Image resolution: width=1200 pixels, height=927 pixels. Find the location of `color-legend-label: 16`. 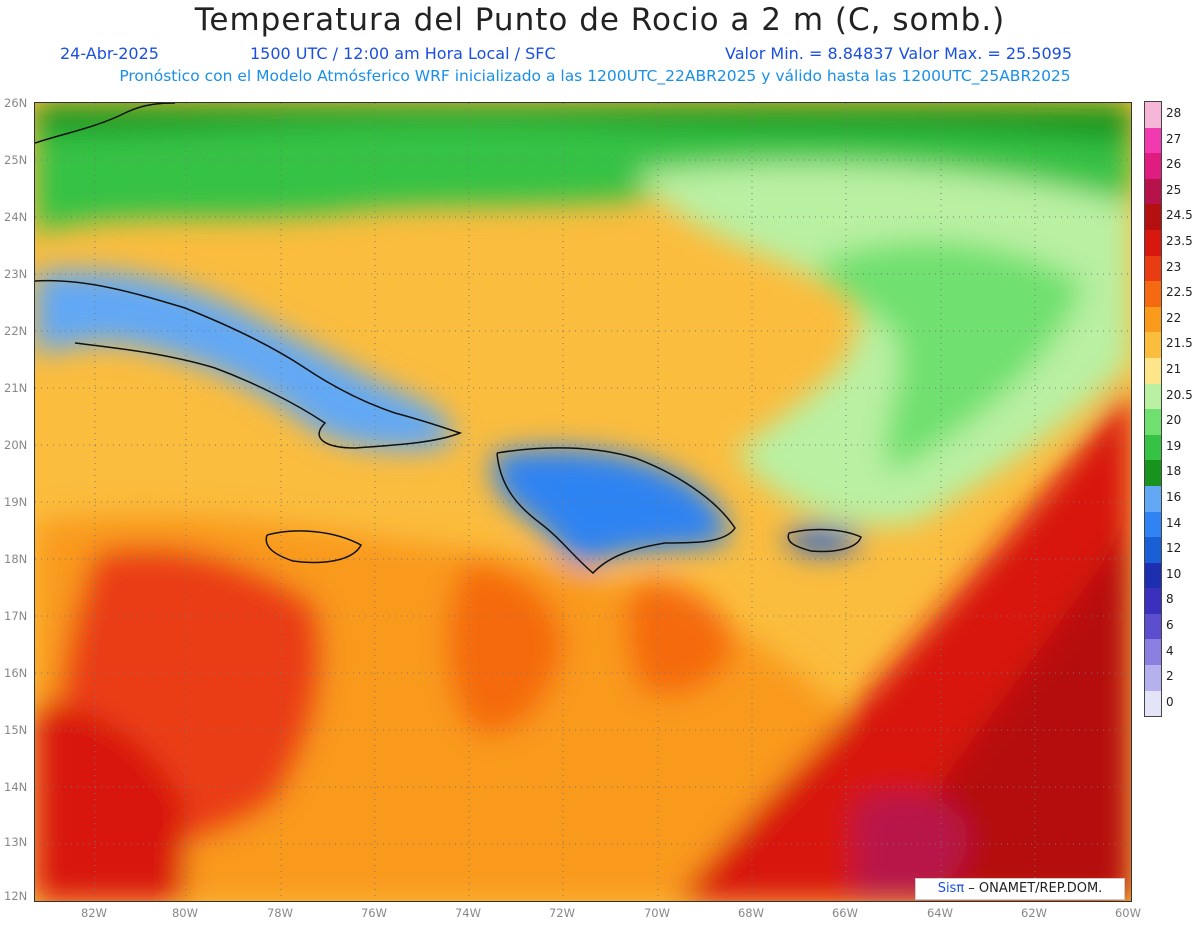

color-legend-label: 16 is located at coordinates (1174, 497).